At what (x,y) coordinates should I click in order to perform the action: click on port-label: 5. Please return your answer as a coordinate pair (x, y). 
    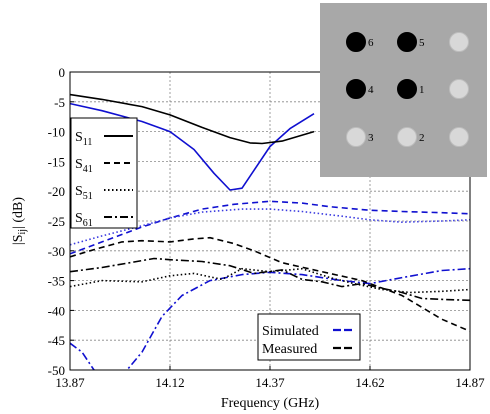
    Looking at the image, I should click on (422, 43).